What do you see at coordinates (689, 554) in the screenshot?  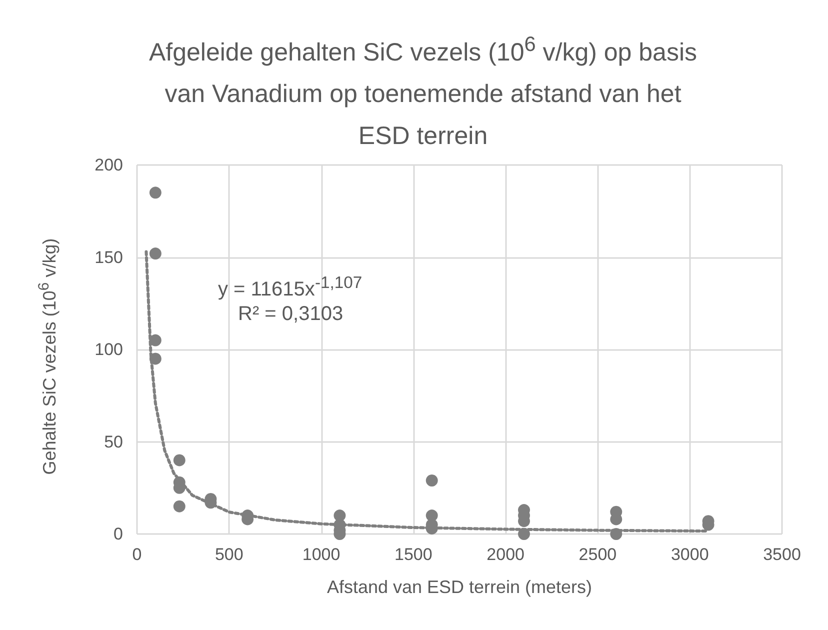 I see `x-tick-label: 3000` at bounding box center [689, 554].